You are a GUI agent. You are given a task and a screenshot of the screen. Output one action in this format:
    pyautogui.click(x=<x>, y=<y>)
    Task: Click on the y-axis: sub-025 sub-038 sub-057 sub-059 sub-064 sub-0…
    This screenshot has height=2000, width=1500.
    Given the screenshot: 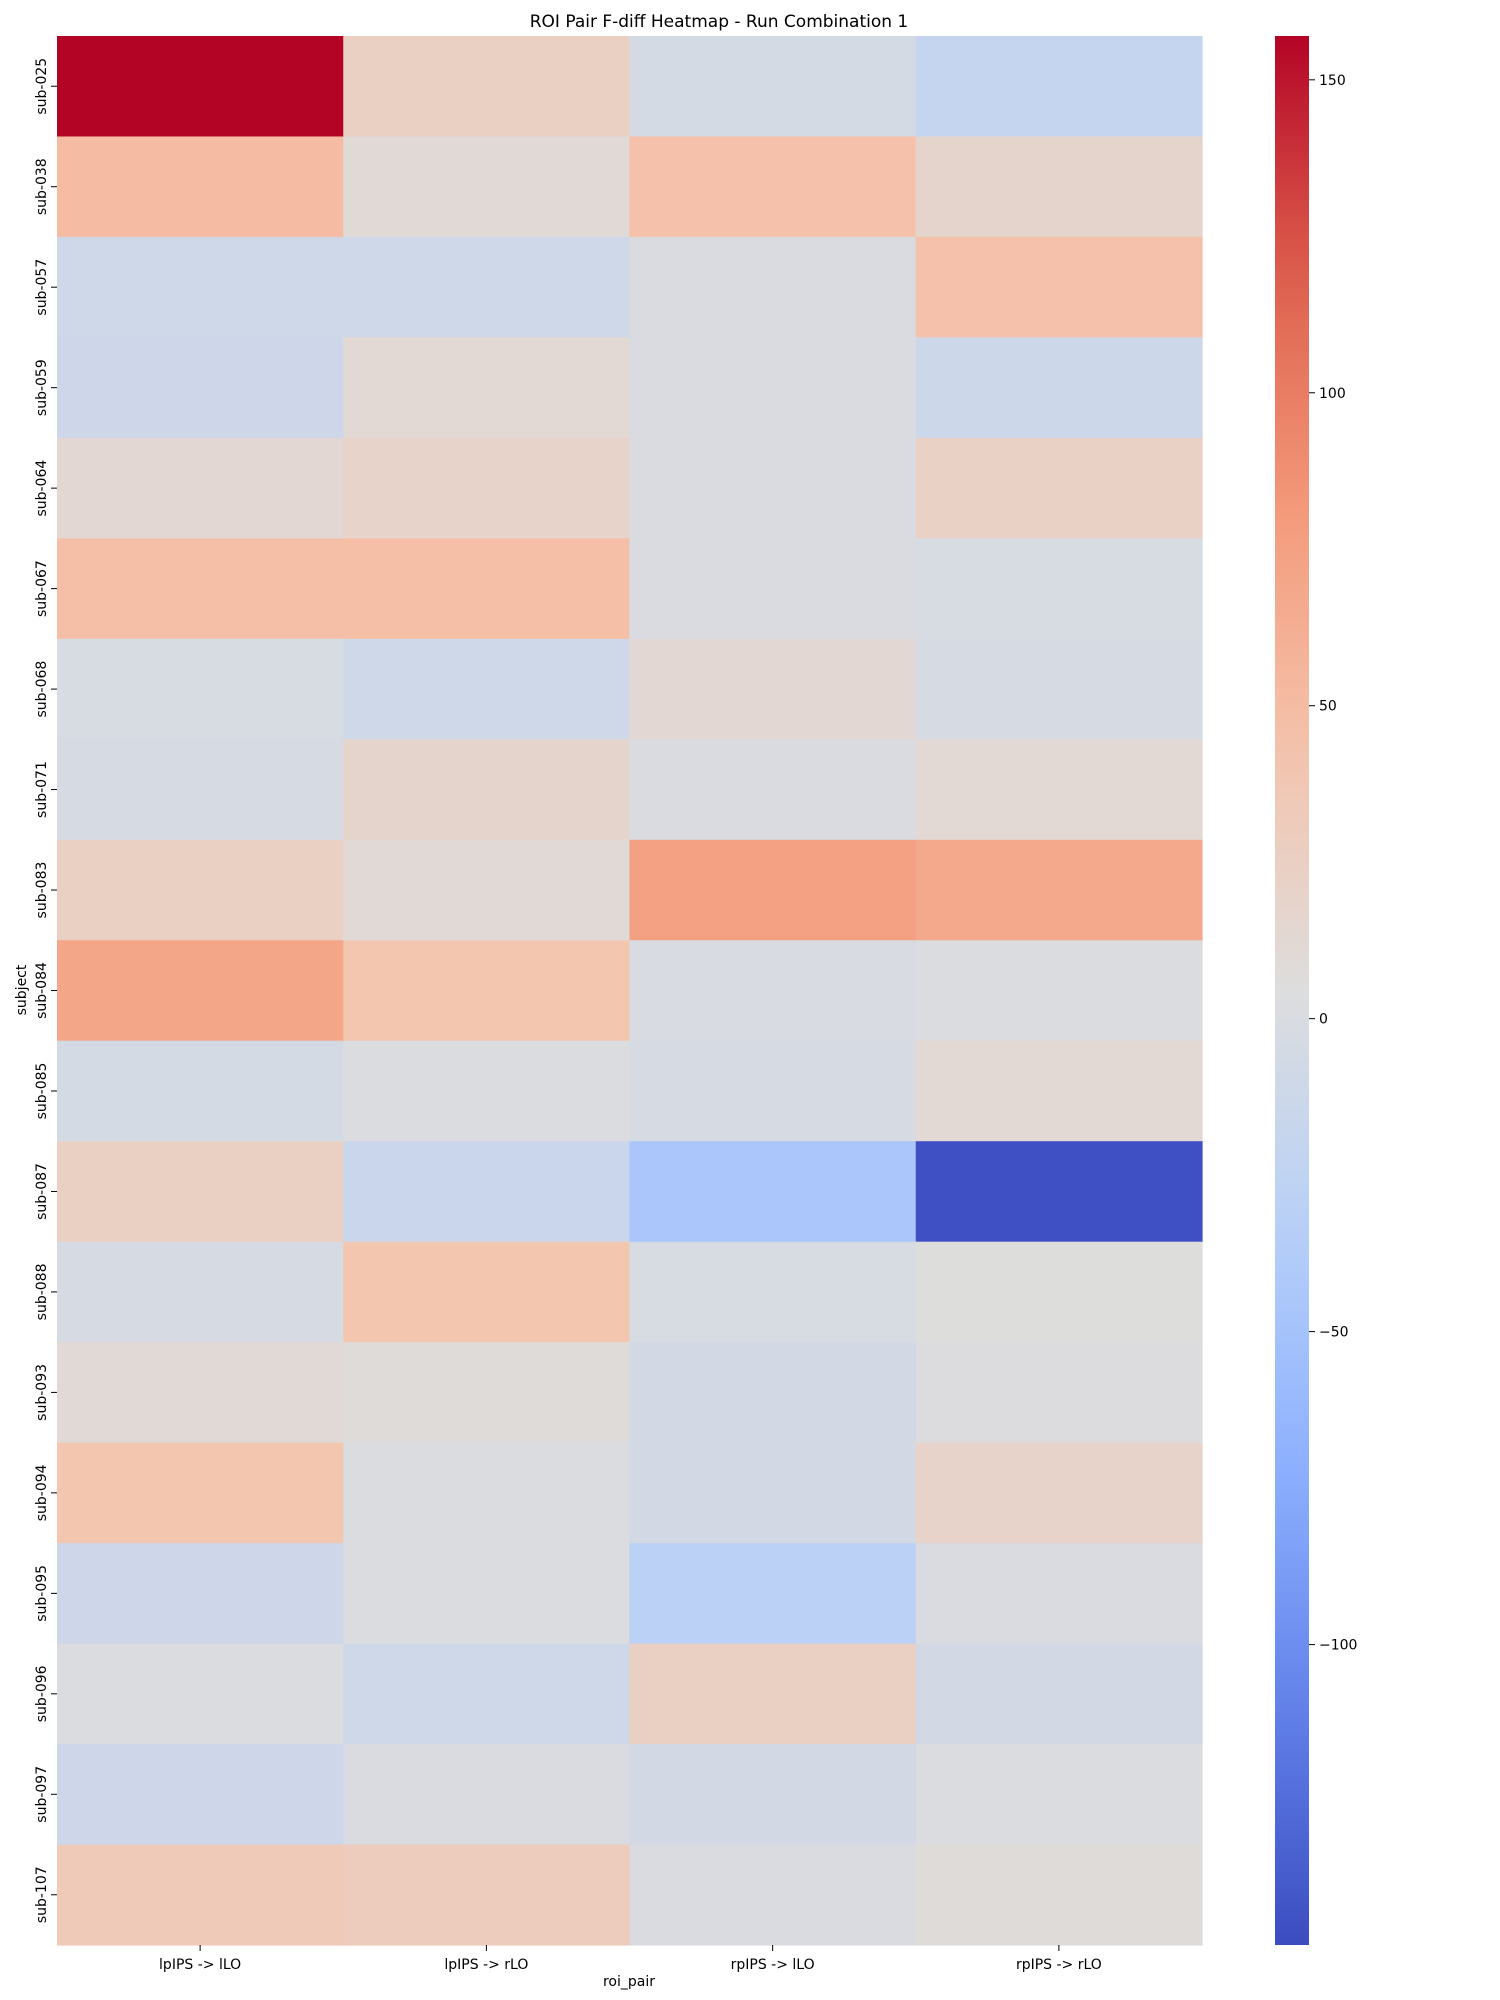 What is the action you would take?
    pyautogui.click(x=45, y=990)
    